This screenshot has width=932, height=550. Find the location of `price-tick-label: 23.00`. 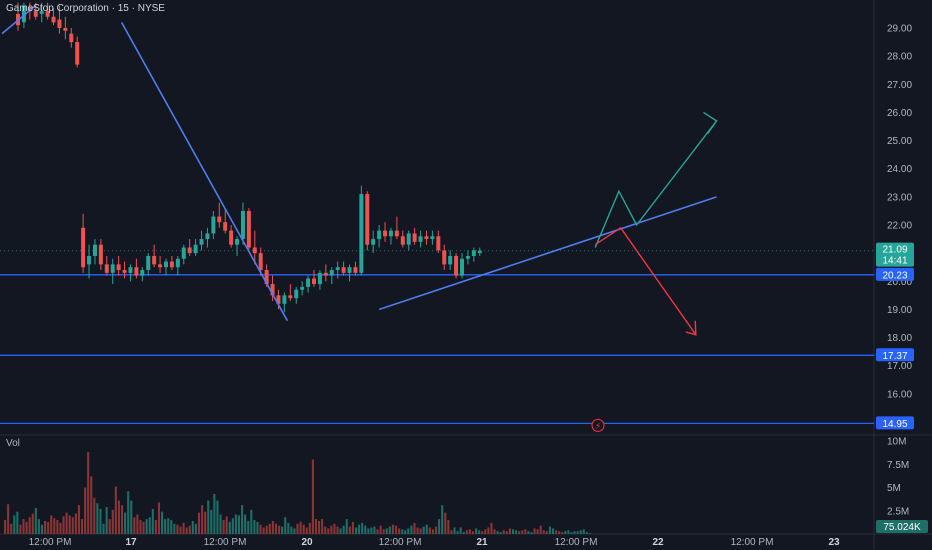

price-tick-label: 23.00 is located at coordinates (899, 197).